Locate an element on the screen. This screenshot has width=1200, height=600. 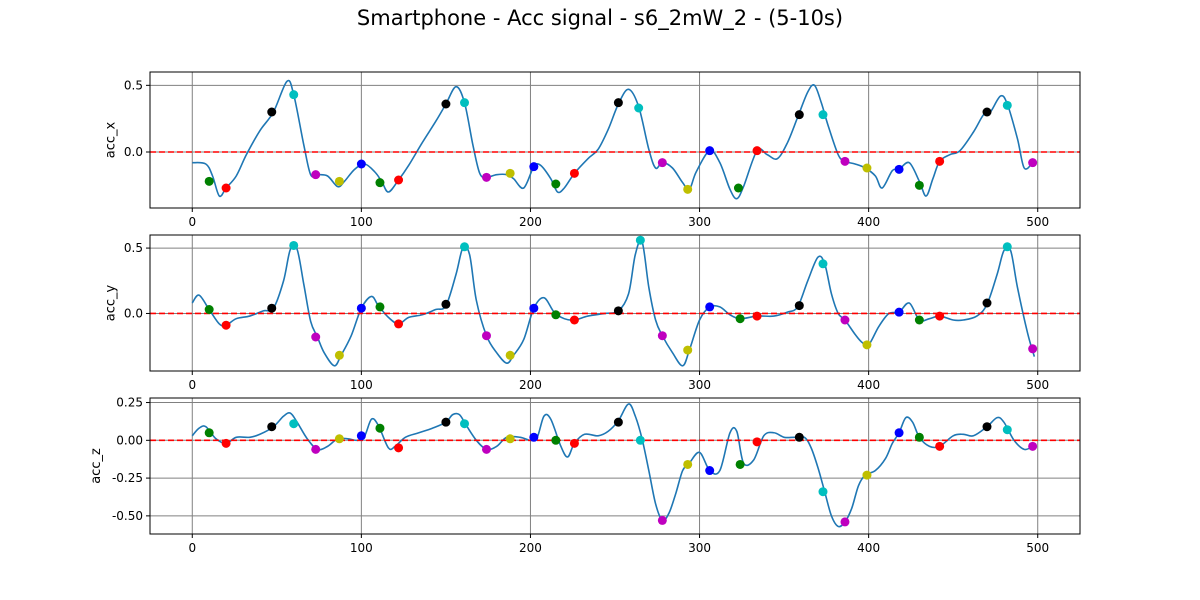
signal-line is located at coordinates (612, 465).